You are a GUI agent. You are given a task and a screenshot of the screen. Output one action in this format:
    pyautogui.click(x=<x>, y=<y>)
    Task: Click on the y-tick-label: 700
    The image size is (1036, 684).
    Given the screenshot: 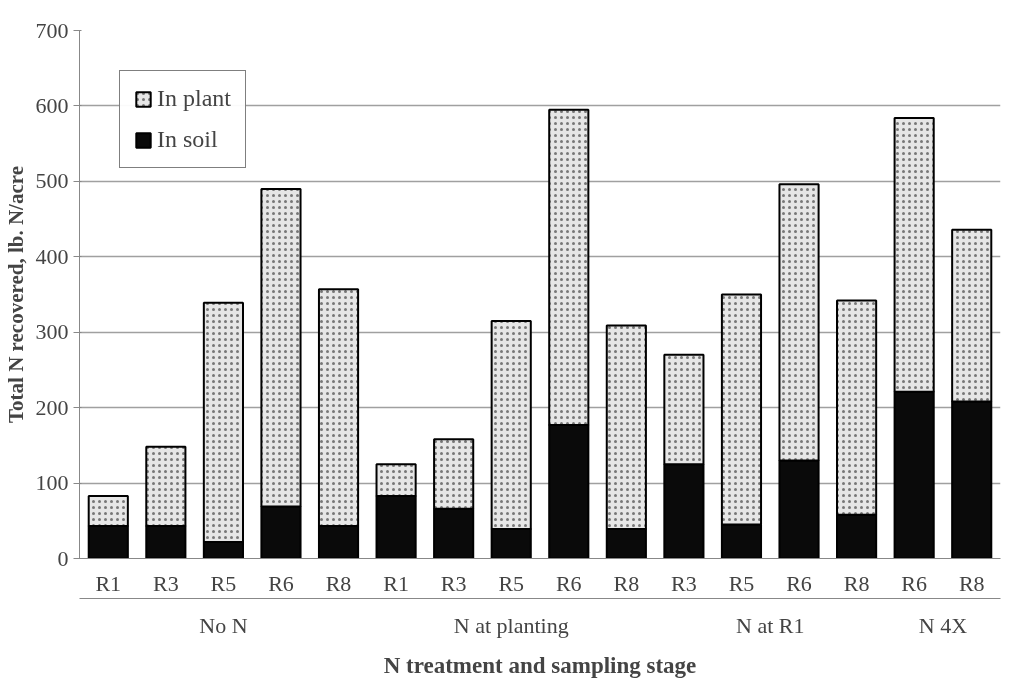 What is the action you would take?
    pyautogui.click(x=52, y=30)
    